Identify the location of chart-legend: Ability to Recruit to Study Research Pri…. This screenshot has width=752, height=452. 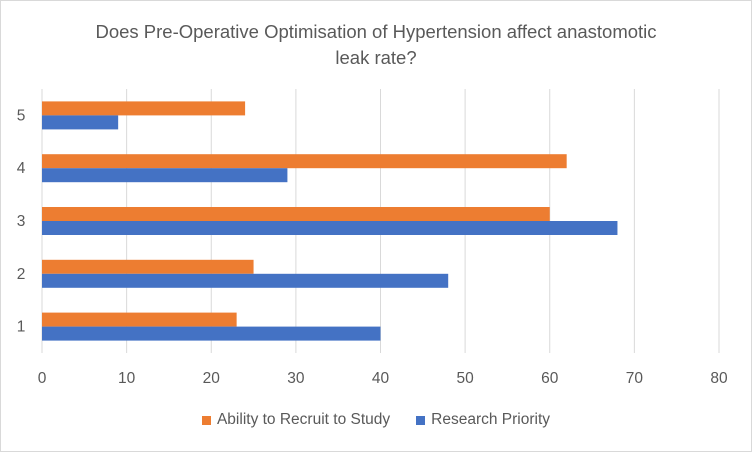
(376, 420).